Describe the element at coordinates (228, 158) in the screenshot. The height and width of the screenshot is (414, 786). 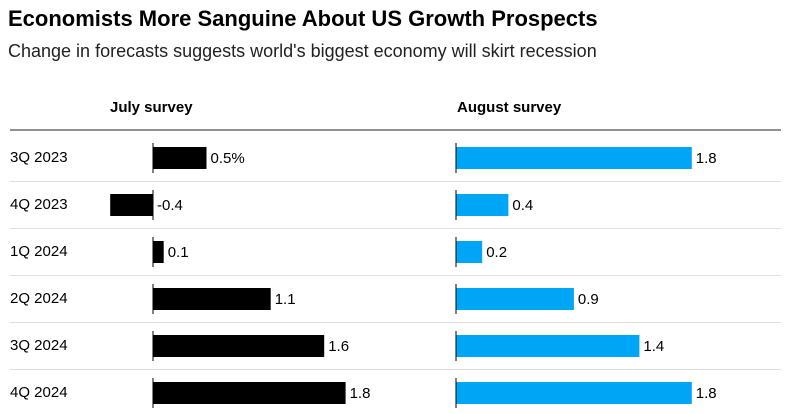
I see `value-label: 0.5%` at that location.